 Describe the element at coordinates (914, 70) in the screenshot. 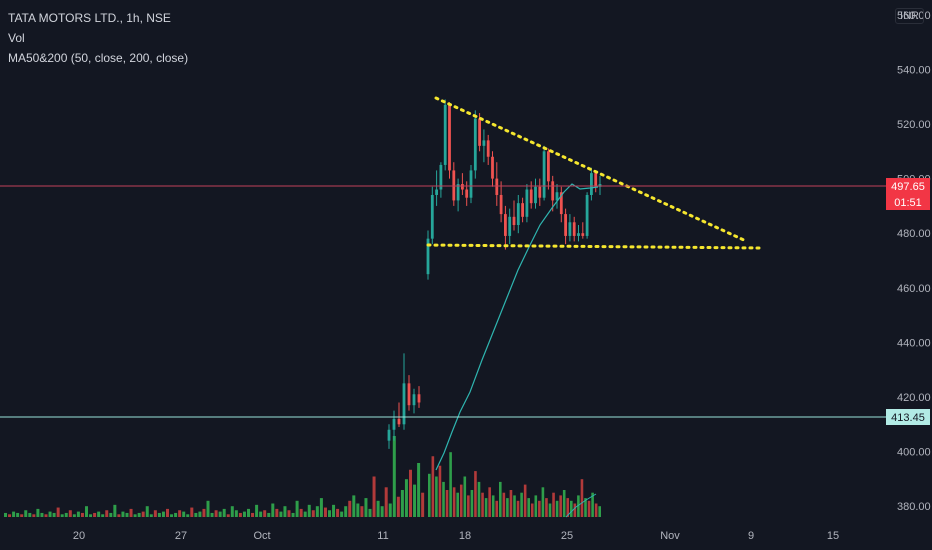

I see `y-tick-label: 540.00` at that location.